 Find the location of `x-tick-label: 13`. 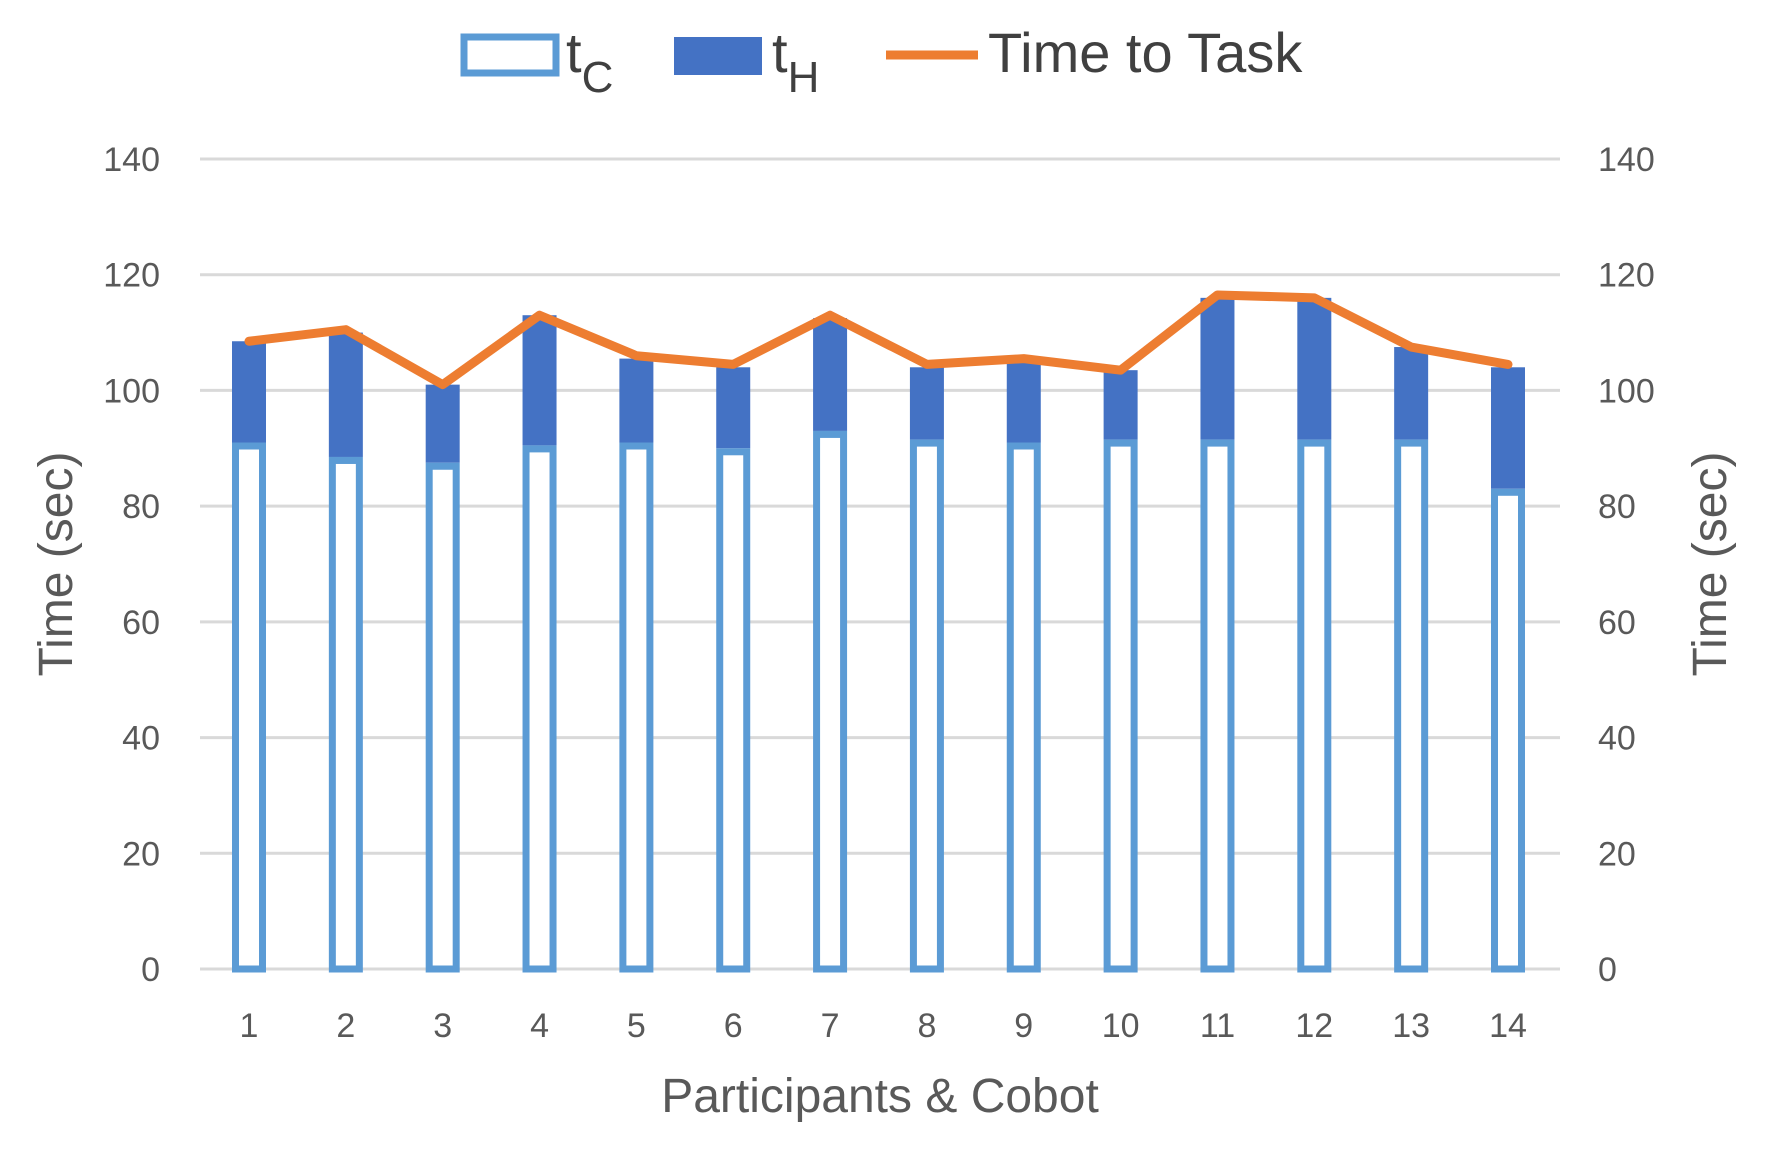

x-tick-label: 13 is located at coordinates (1411, 1026).